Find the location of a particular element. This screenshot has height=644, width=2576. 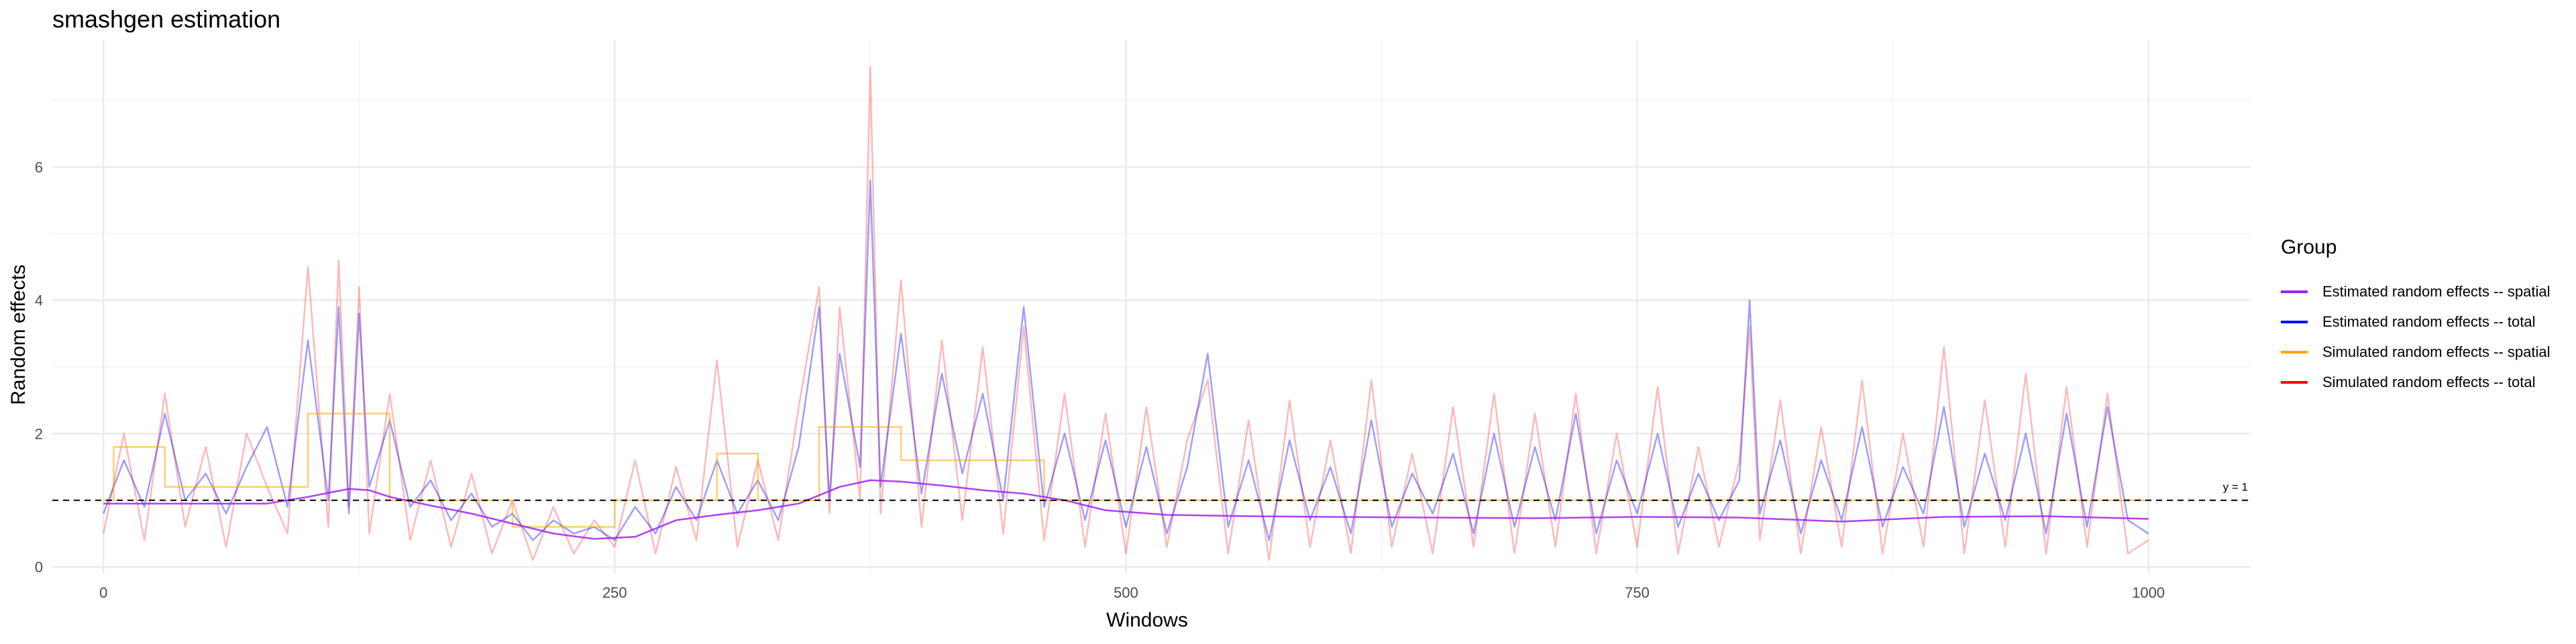

y-tick-label: 6 is located at coordinates (39, 167).